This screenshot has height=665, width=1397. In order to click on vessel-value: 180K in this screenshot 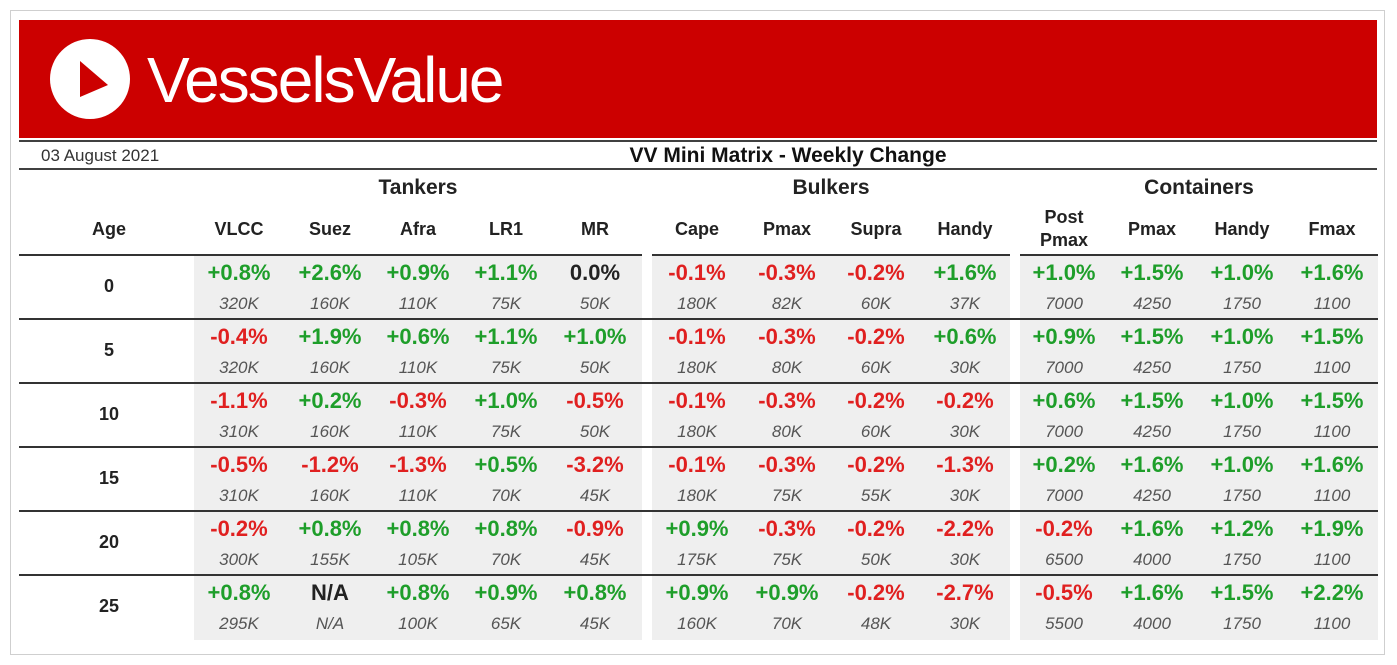, I will do `click(697, 431)`.